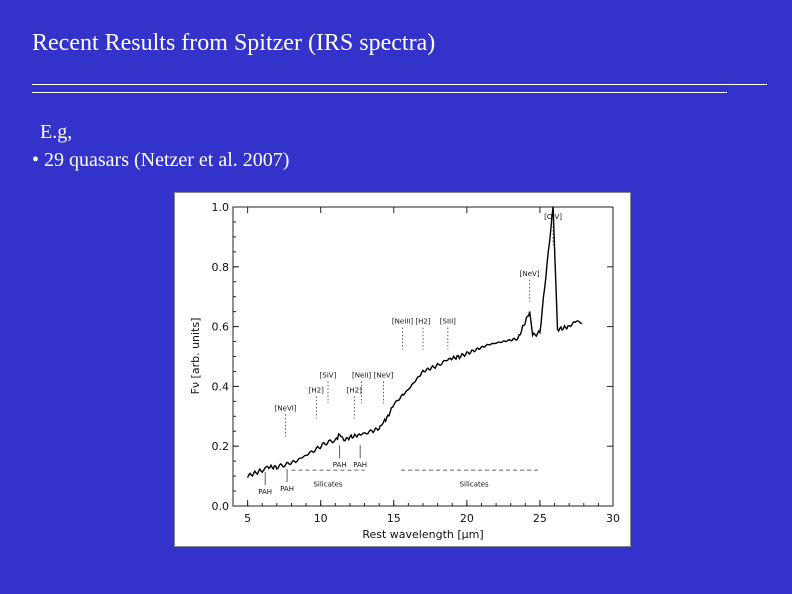 The image size is (792, 594). What do you see at coordinates (221, 207) in the screenshot?
I see `y-tick-label: 1.0` at bounding box center [221, 207].